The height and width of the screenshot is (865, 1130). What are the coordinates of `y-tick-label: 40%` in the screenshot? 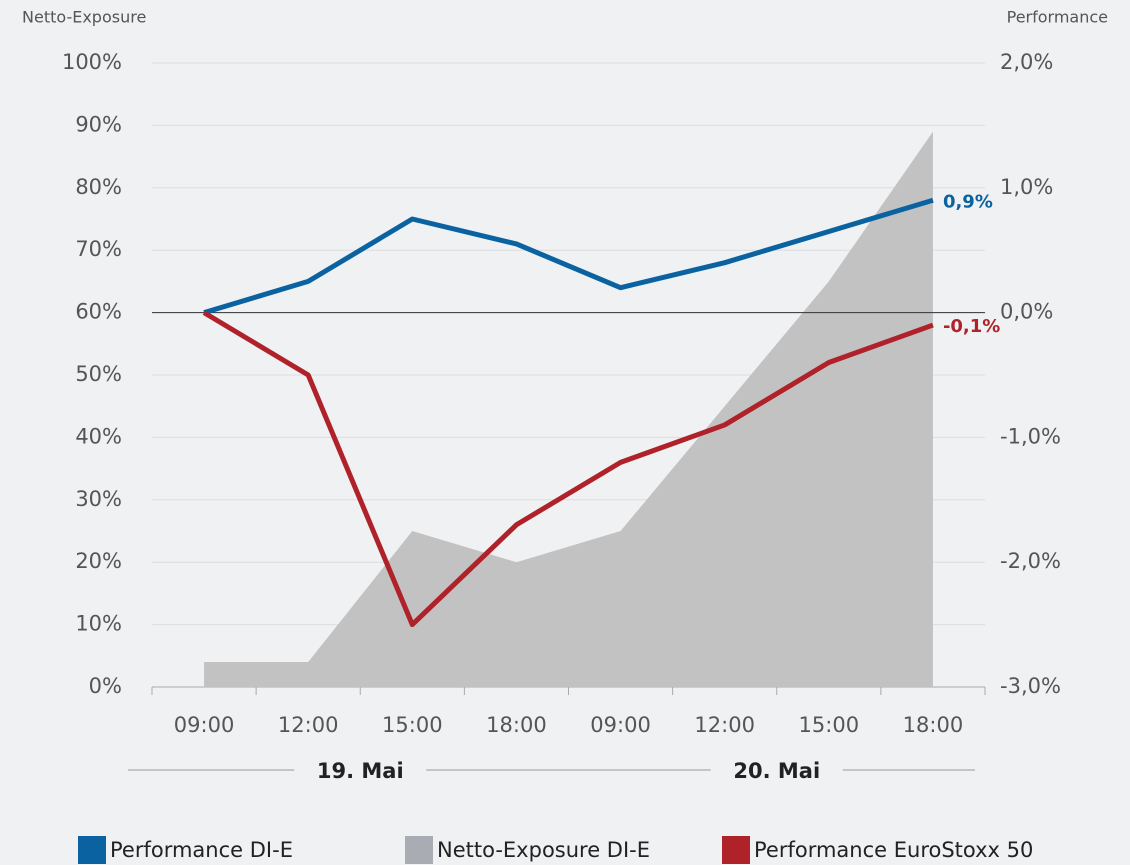 It's located at (98, 436).